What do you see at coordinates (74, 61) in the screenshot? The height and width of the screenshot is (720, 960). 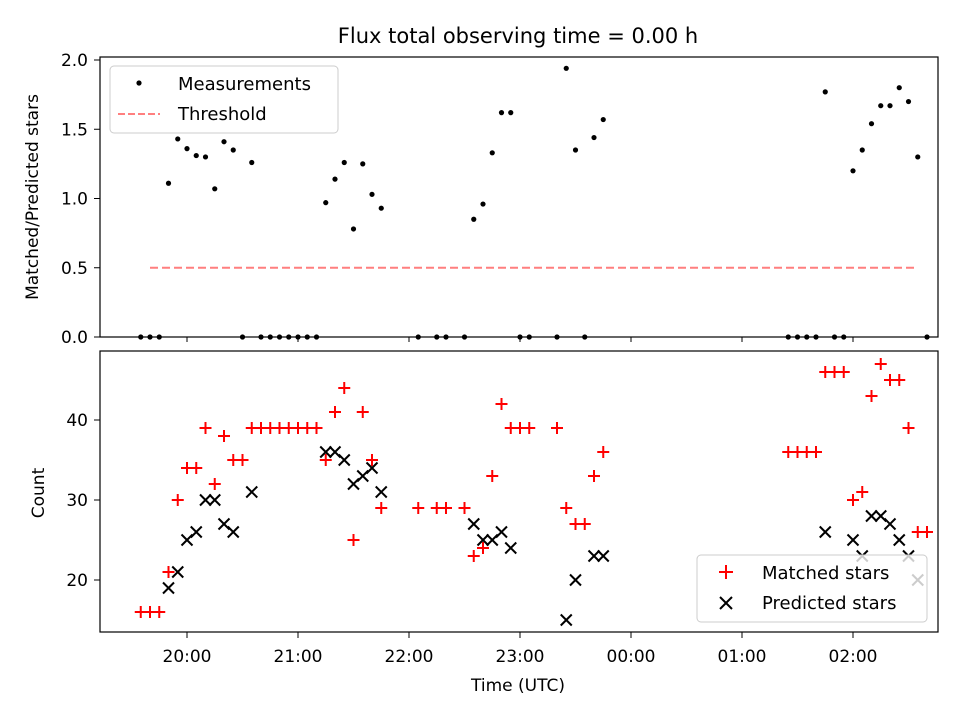 I see `ratio-y-tick-label: 2.0` at bounding box center [74, 61].